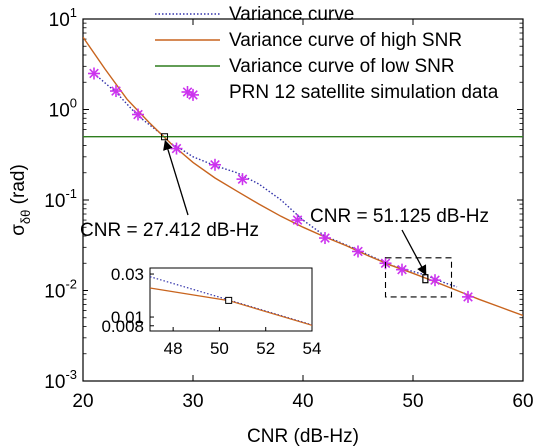 The image size is (550, 448). Describe the element at coordinates (82, 401) in the screenshot. I see `x-tick-label: 20` at that location.